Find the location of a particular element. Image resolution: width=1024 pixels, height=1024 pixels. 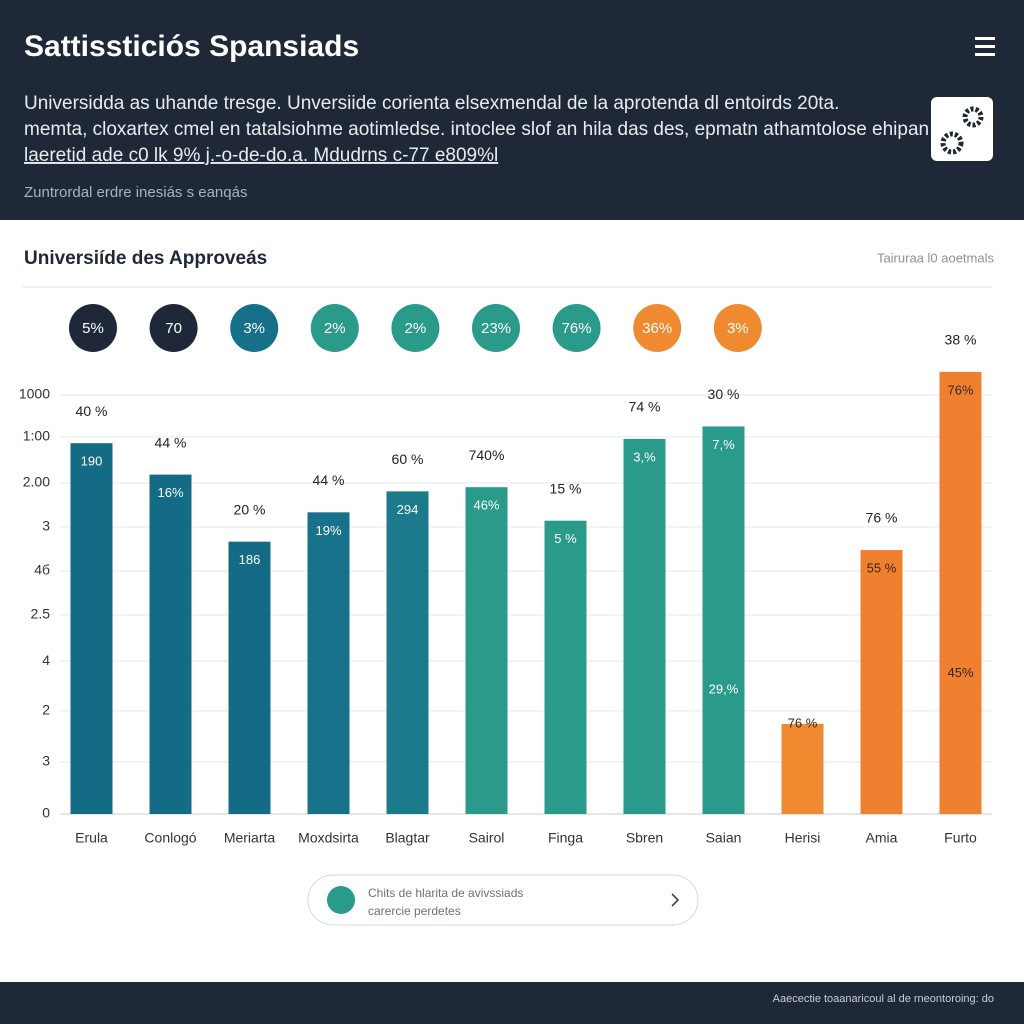

card-title: Universiíde des Approveás is located at coordinates (145, 258).